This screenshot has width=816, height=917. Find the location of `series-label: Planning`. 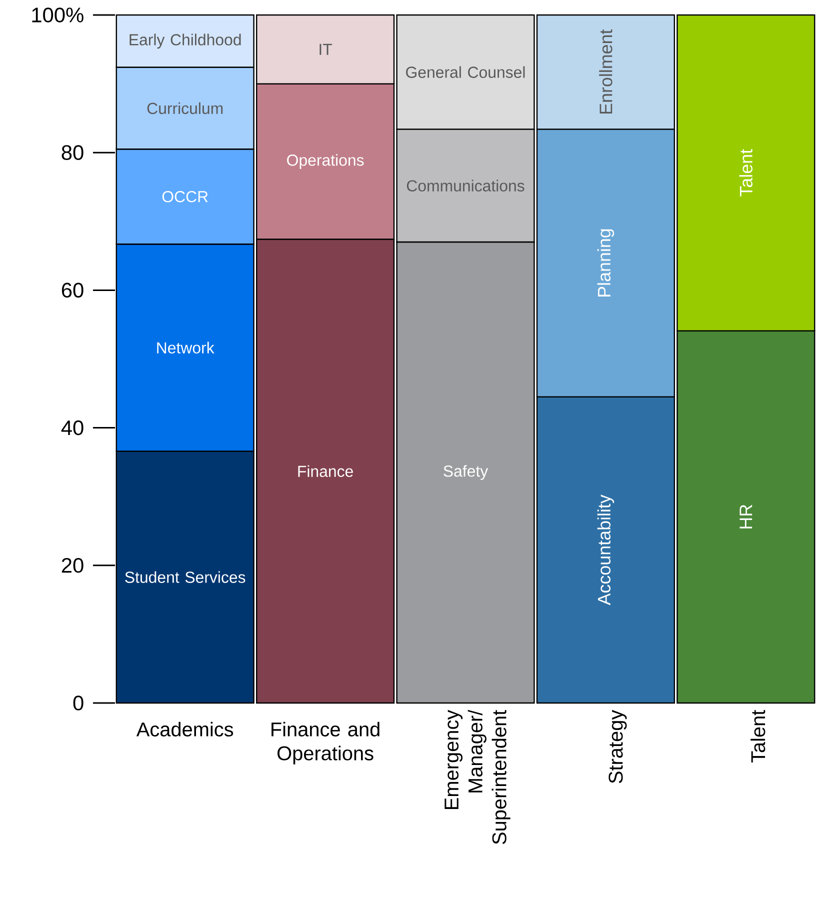

series-label: Planning is located at coordinates (605, 262).